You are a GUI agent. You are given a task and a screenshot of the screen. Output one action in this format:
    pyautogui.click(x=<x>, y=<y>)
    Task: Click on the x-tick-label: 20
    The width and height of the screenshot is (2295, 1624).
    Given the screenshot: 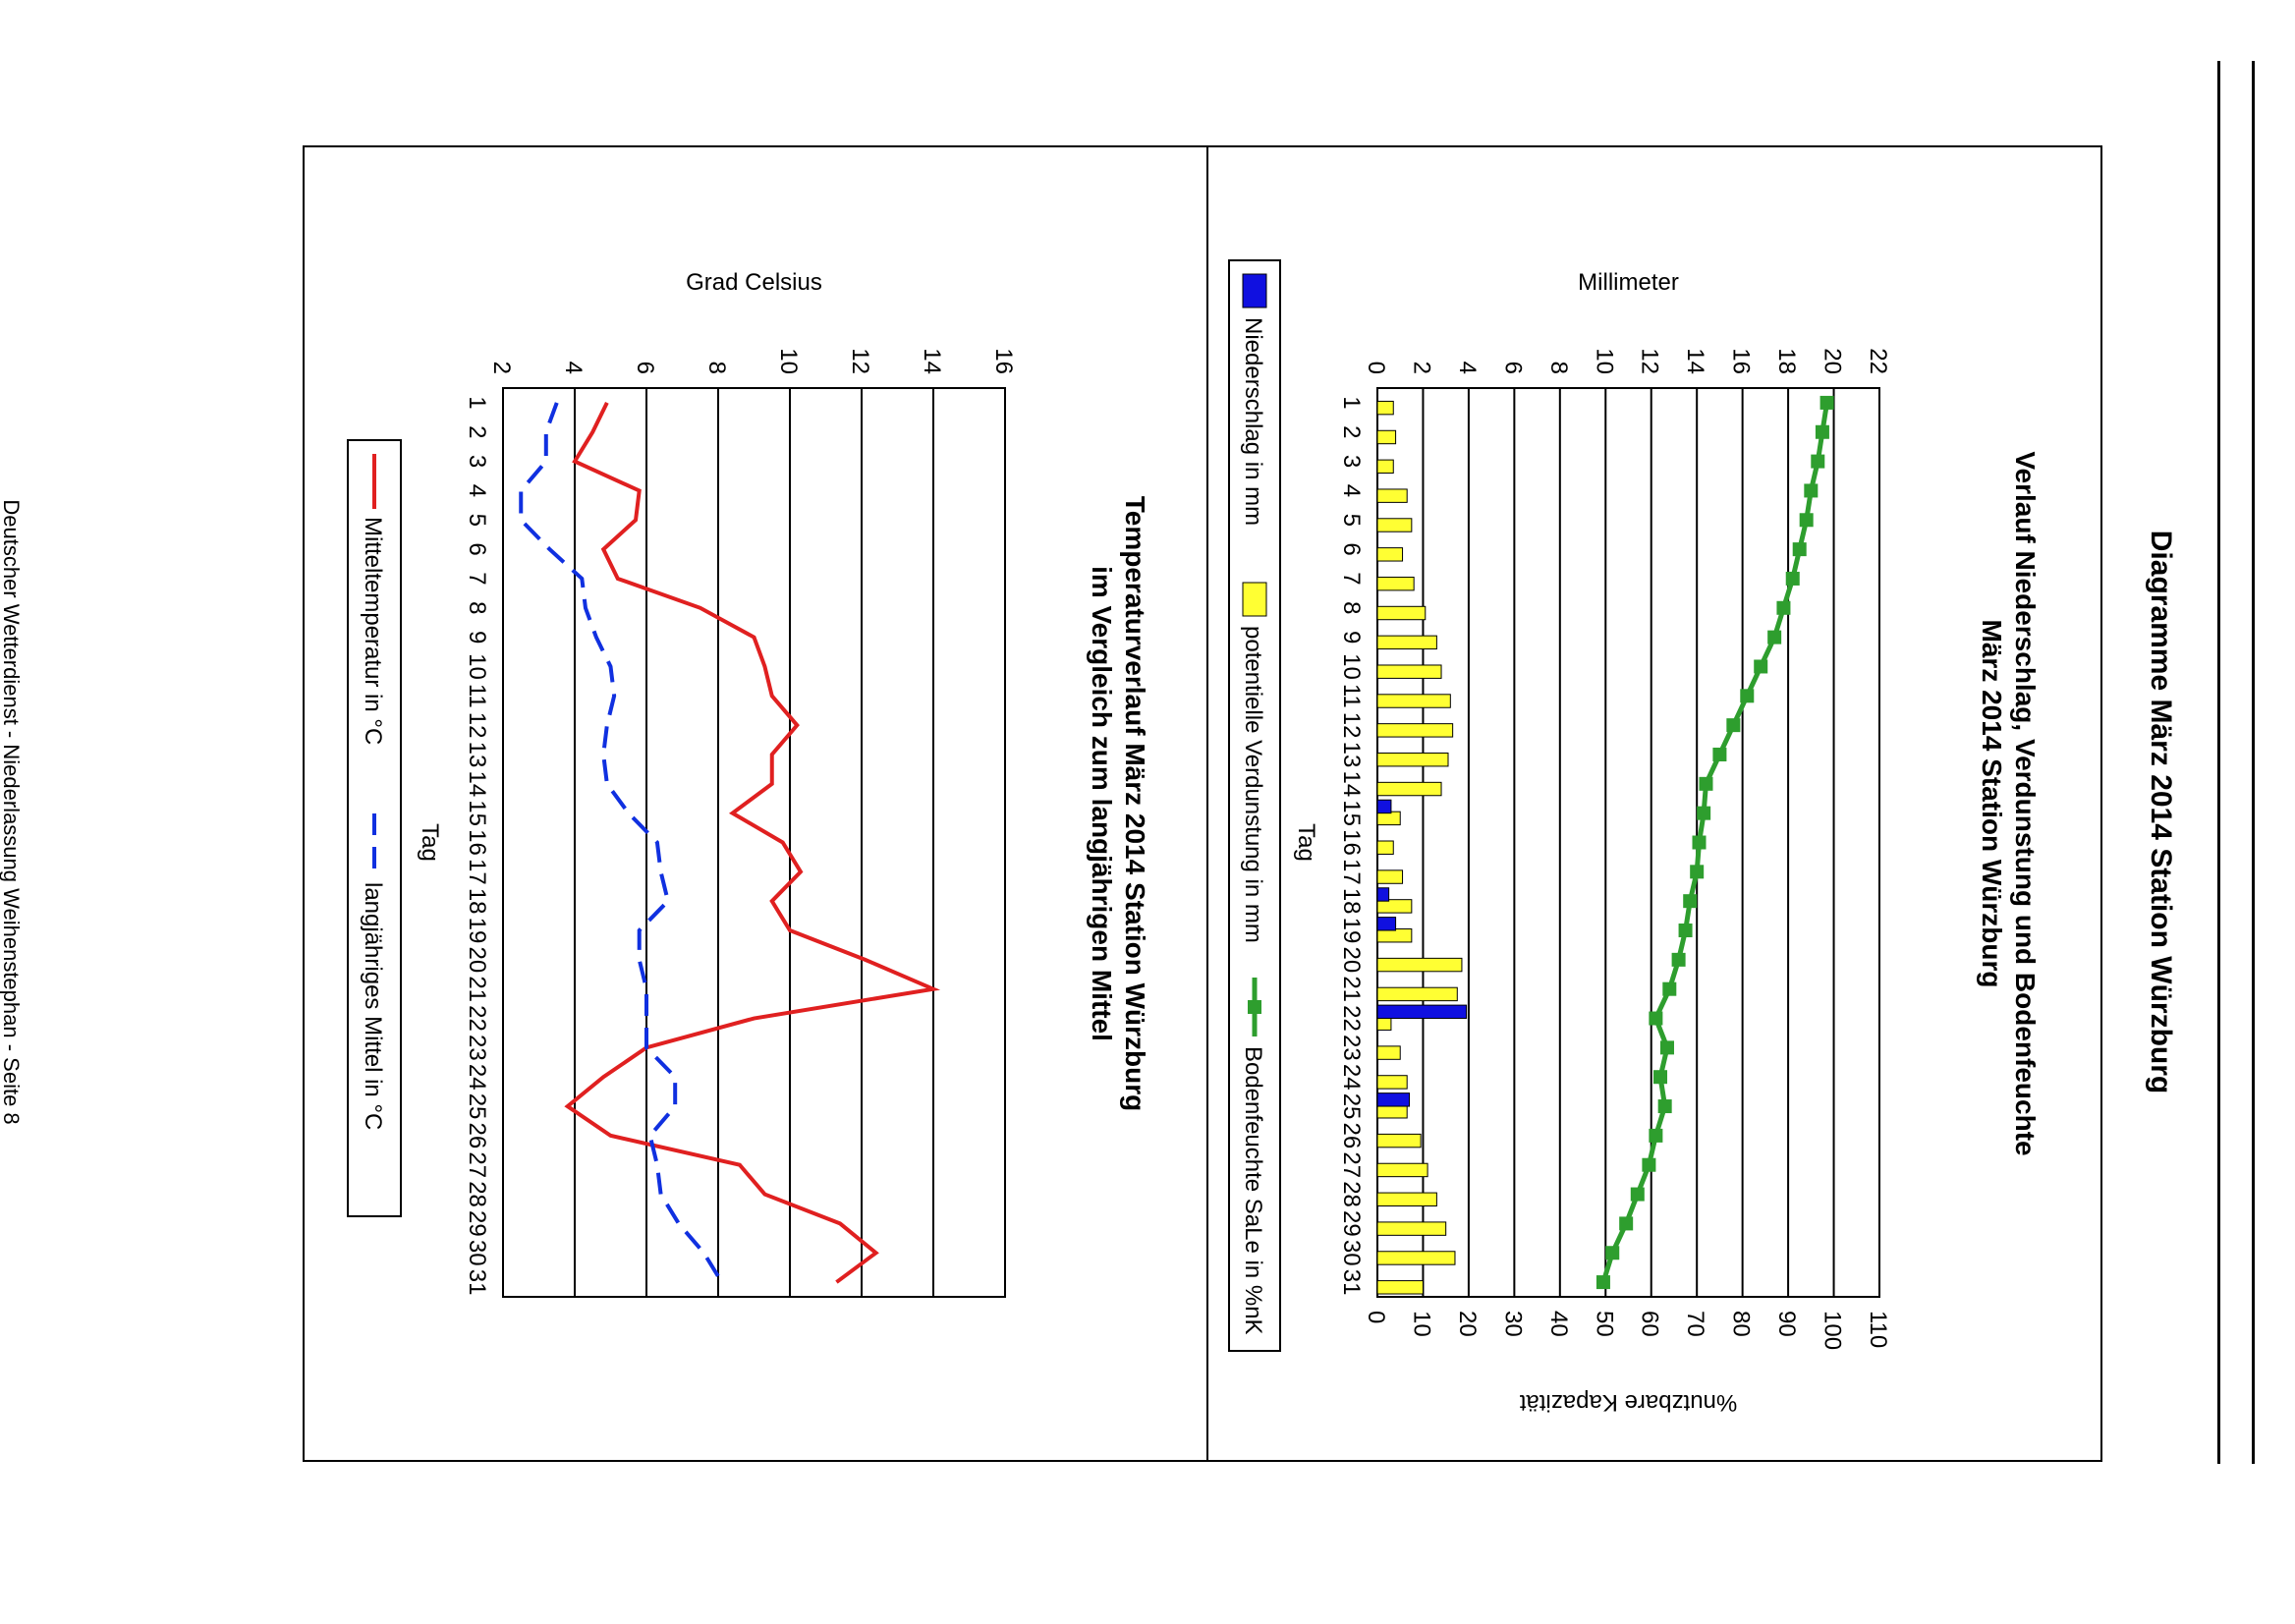 What is the action you would take?
    pyautogui.click(x=477, y=960)
    